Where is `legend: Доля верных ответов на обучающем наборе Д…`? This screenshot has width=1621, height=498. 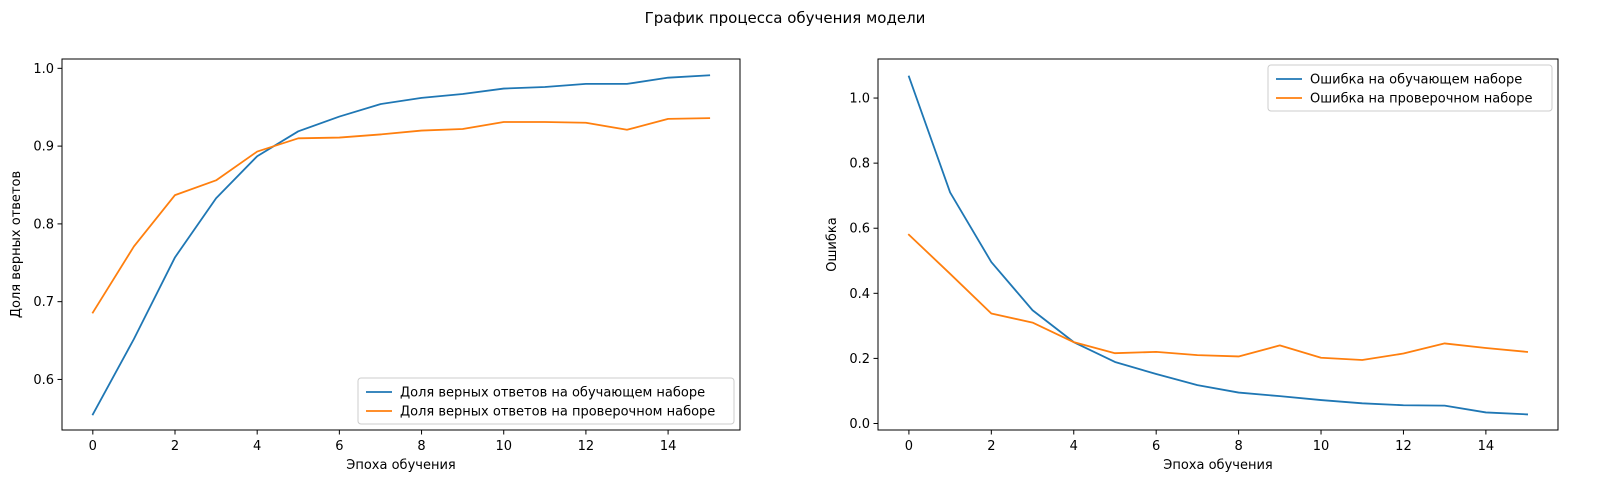 legend: Доля верных ответов на обучающем наборе Д… is located at coordinates (546, 401).